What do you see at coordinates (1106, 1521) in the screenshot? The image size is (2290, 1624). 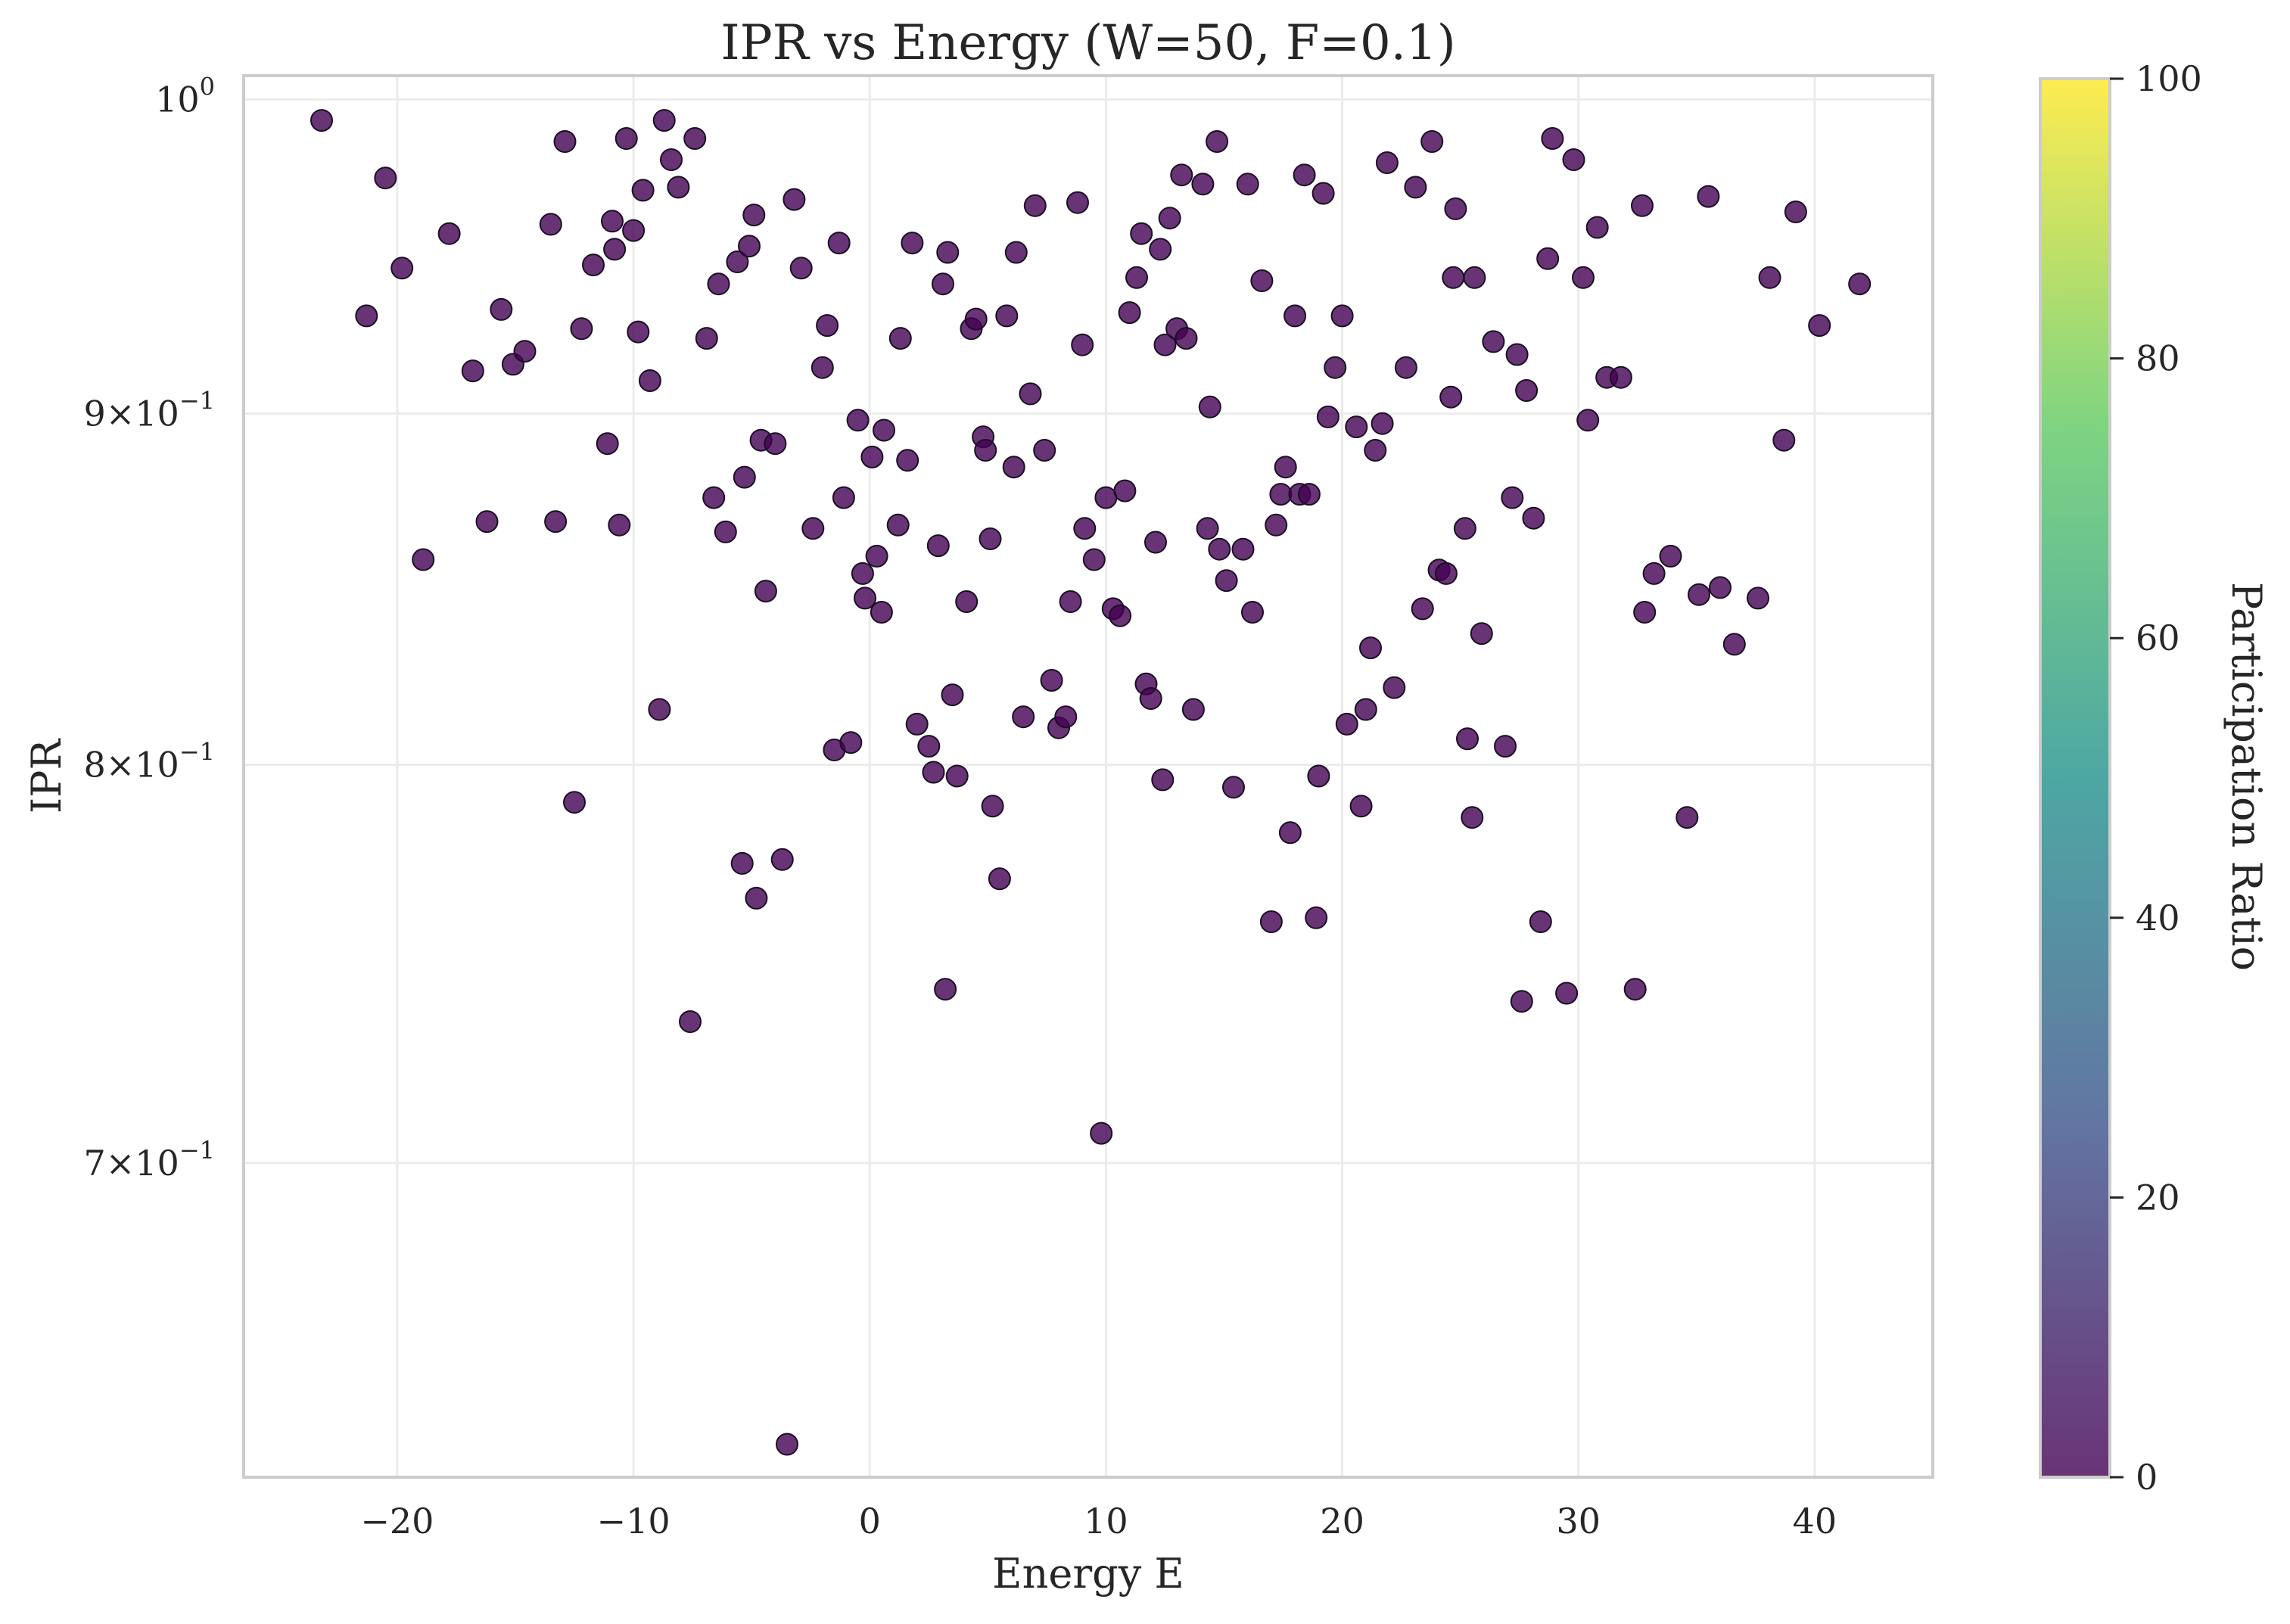 I see `x-tick-label: 10` at bounding box center [1106, 1521].